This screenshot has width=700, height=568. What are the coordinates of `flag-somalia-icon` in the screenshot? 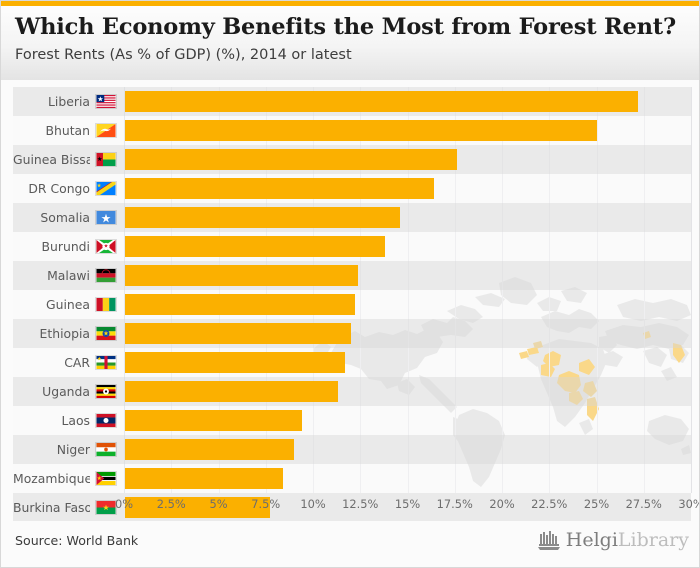 It's located at (106, 217).